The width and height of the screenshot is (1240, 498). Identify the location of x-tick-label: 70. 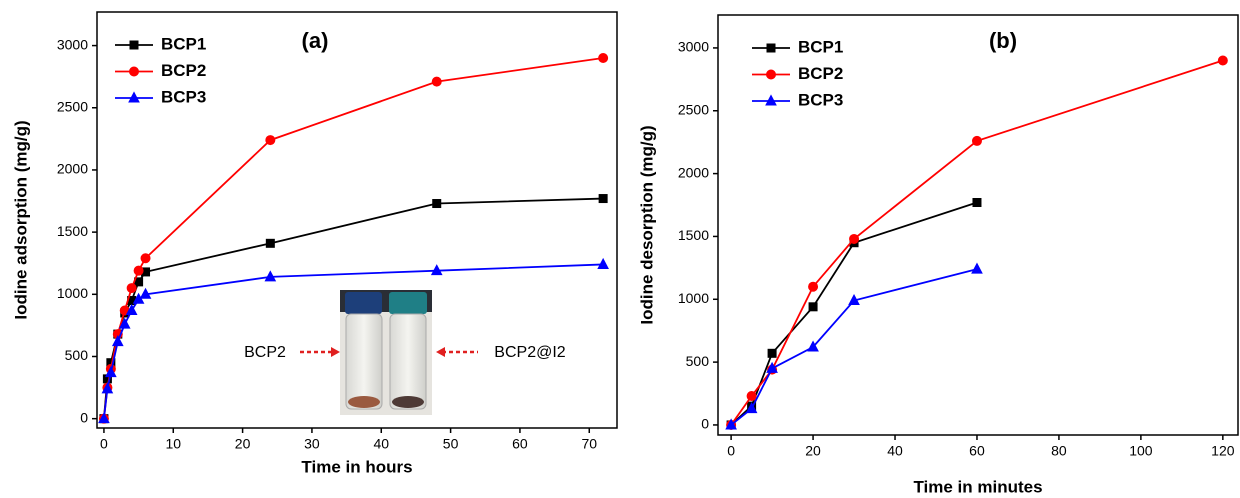
(589, 444).